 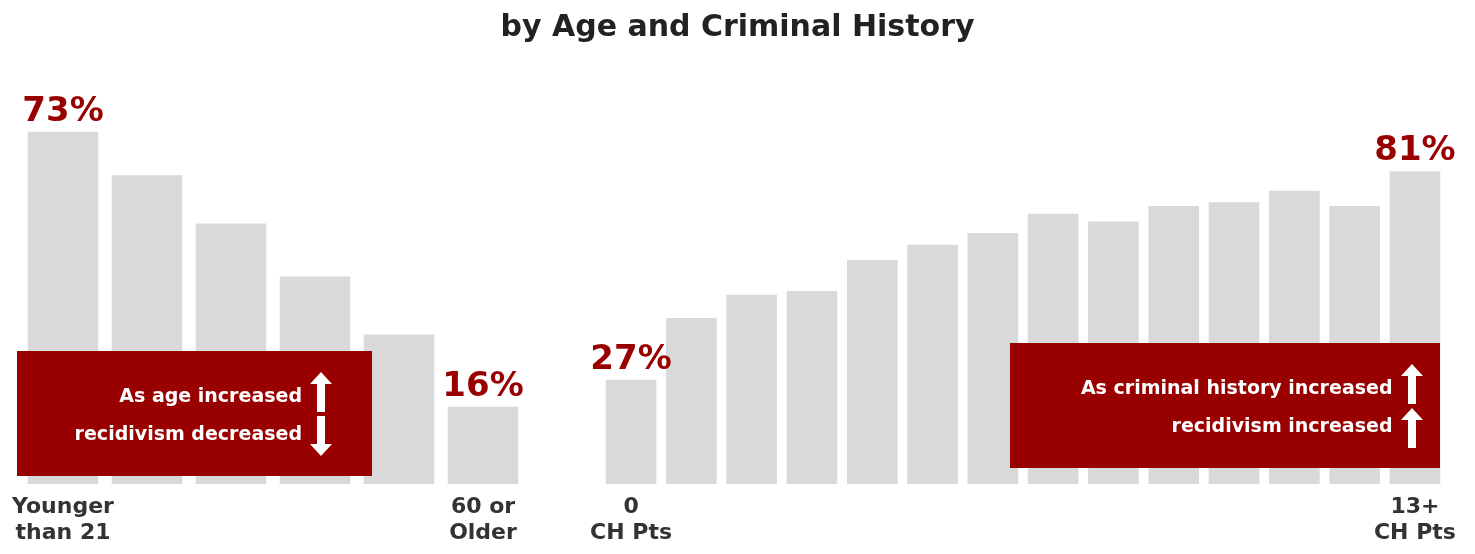 I want to click on x-tick-label: 0 CH Pts, so click(x=631, y=518).